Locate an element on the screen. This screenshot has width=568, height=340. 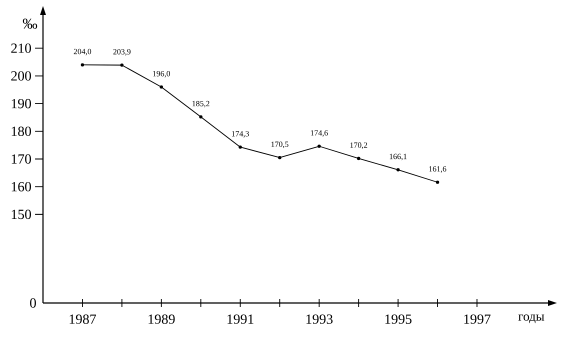
y-tick-label: 190 is located at coordinates (21, 103).